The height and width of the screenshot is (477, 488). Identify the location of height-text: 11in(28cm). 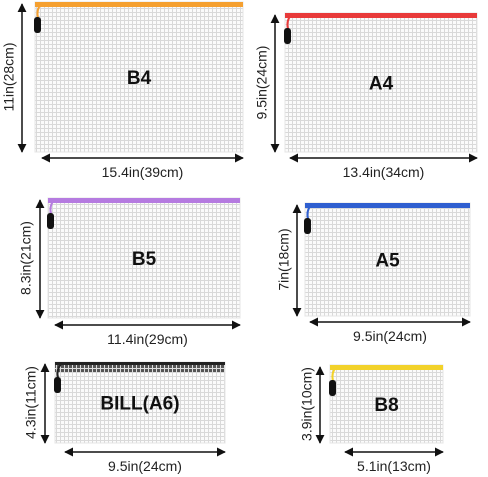
(9, 77).